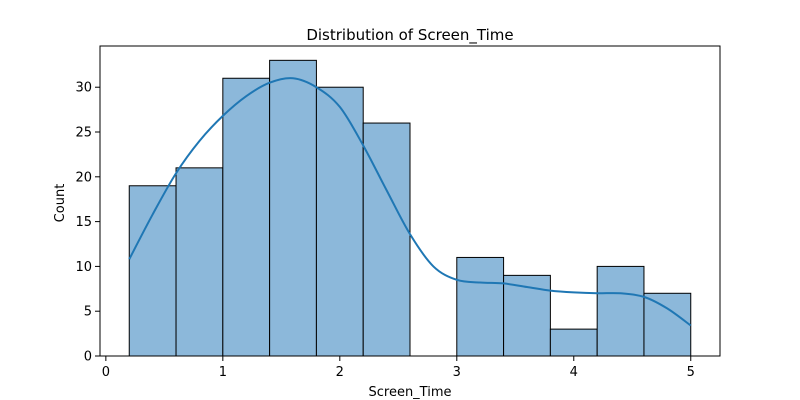 The image size is (800, 400). What do you see at coordinates (409, 392) in the screenshot?
I see `x-axis-title: Screen_Time` at bounding box center [409, 392].